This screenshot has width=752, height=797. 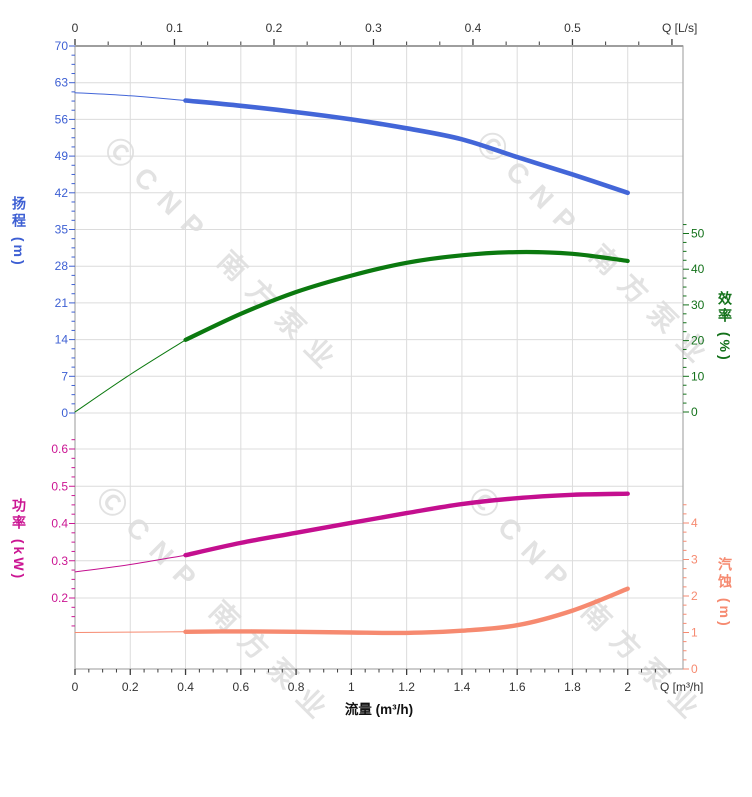 I want to click on tick-label: 10, so click(x=698, y=376).